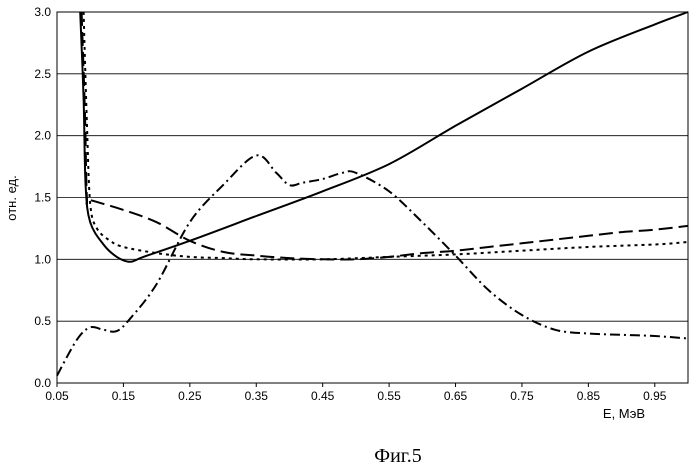 This screenshot has width=699, height=473. I want to click on x-tick-label: 0.45, so click(323, 396).